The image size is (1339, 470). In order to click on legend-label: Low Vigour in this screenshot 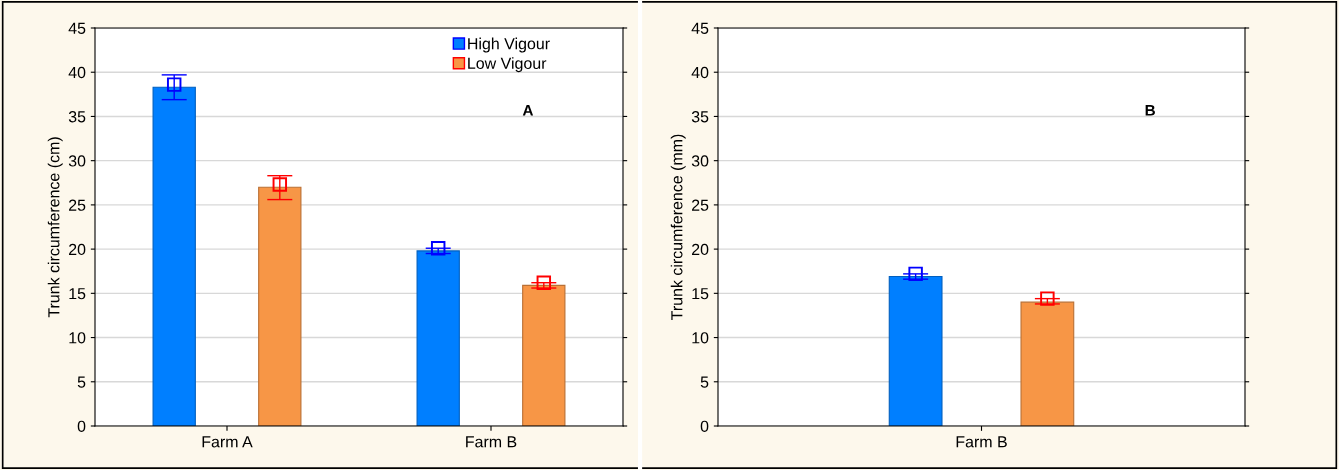, I will do `click(507, 65)`.